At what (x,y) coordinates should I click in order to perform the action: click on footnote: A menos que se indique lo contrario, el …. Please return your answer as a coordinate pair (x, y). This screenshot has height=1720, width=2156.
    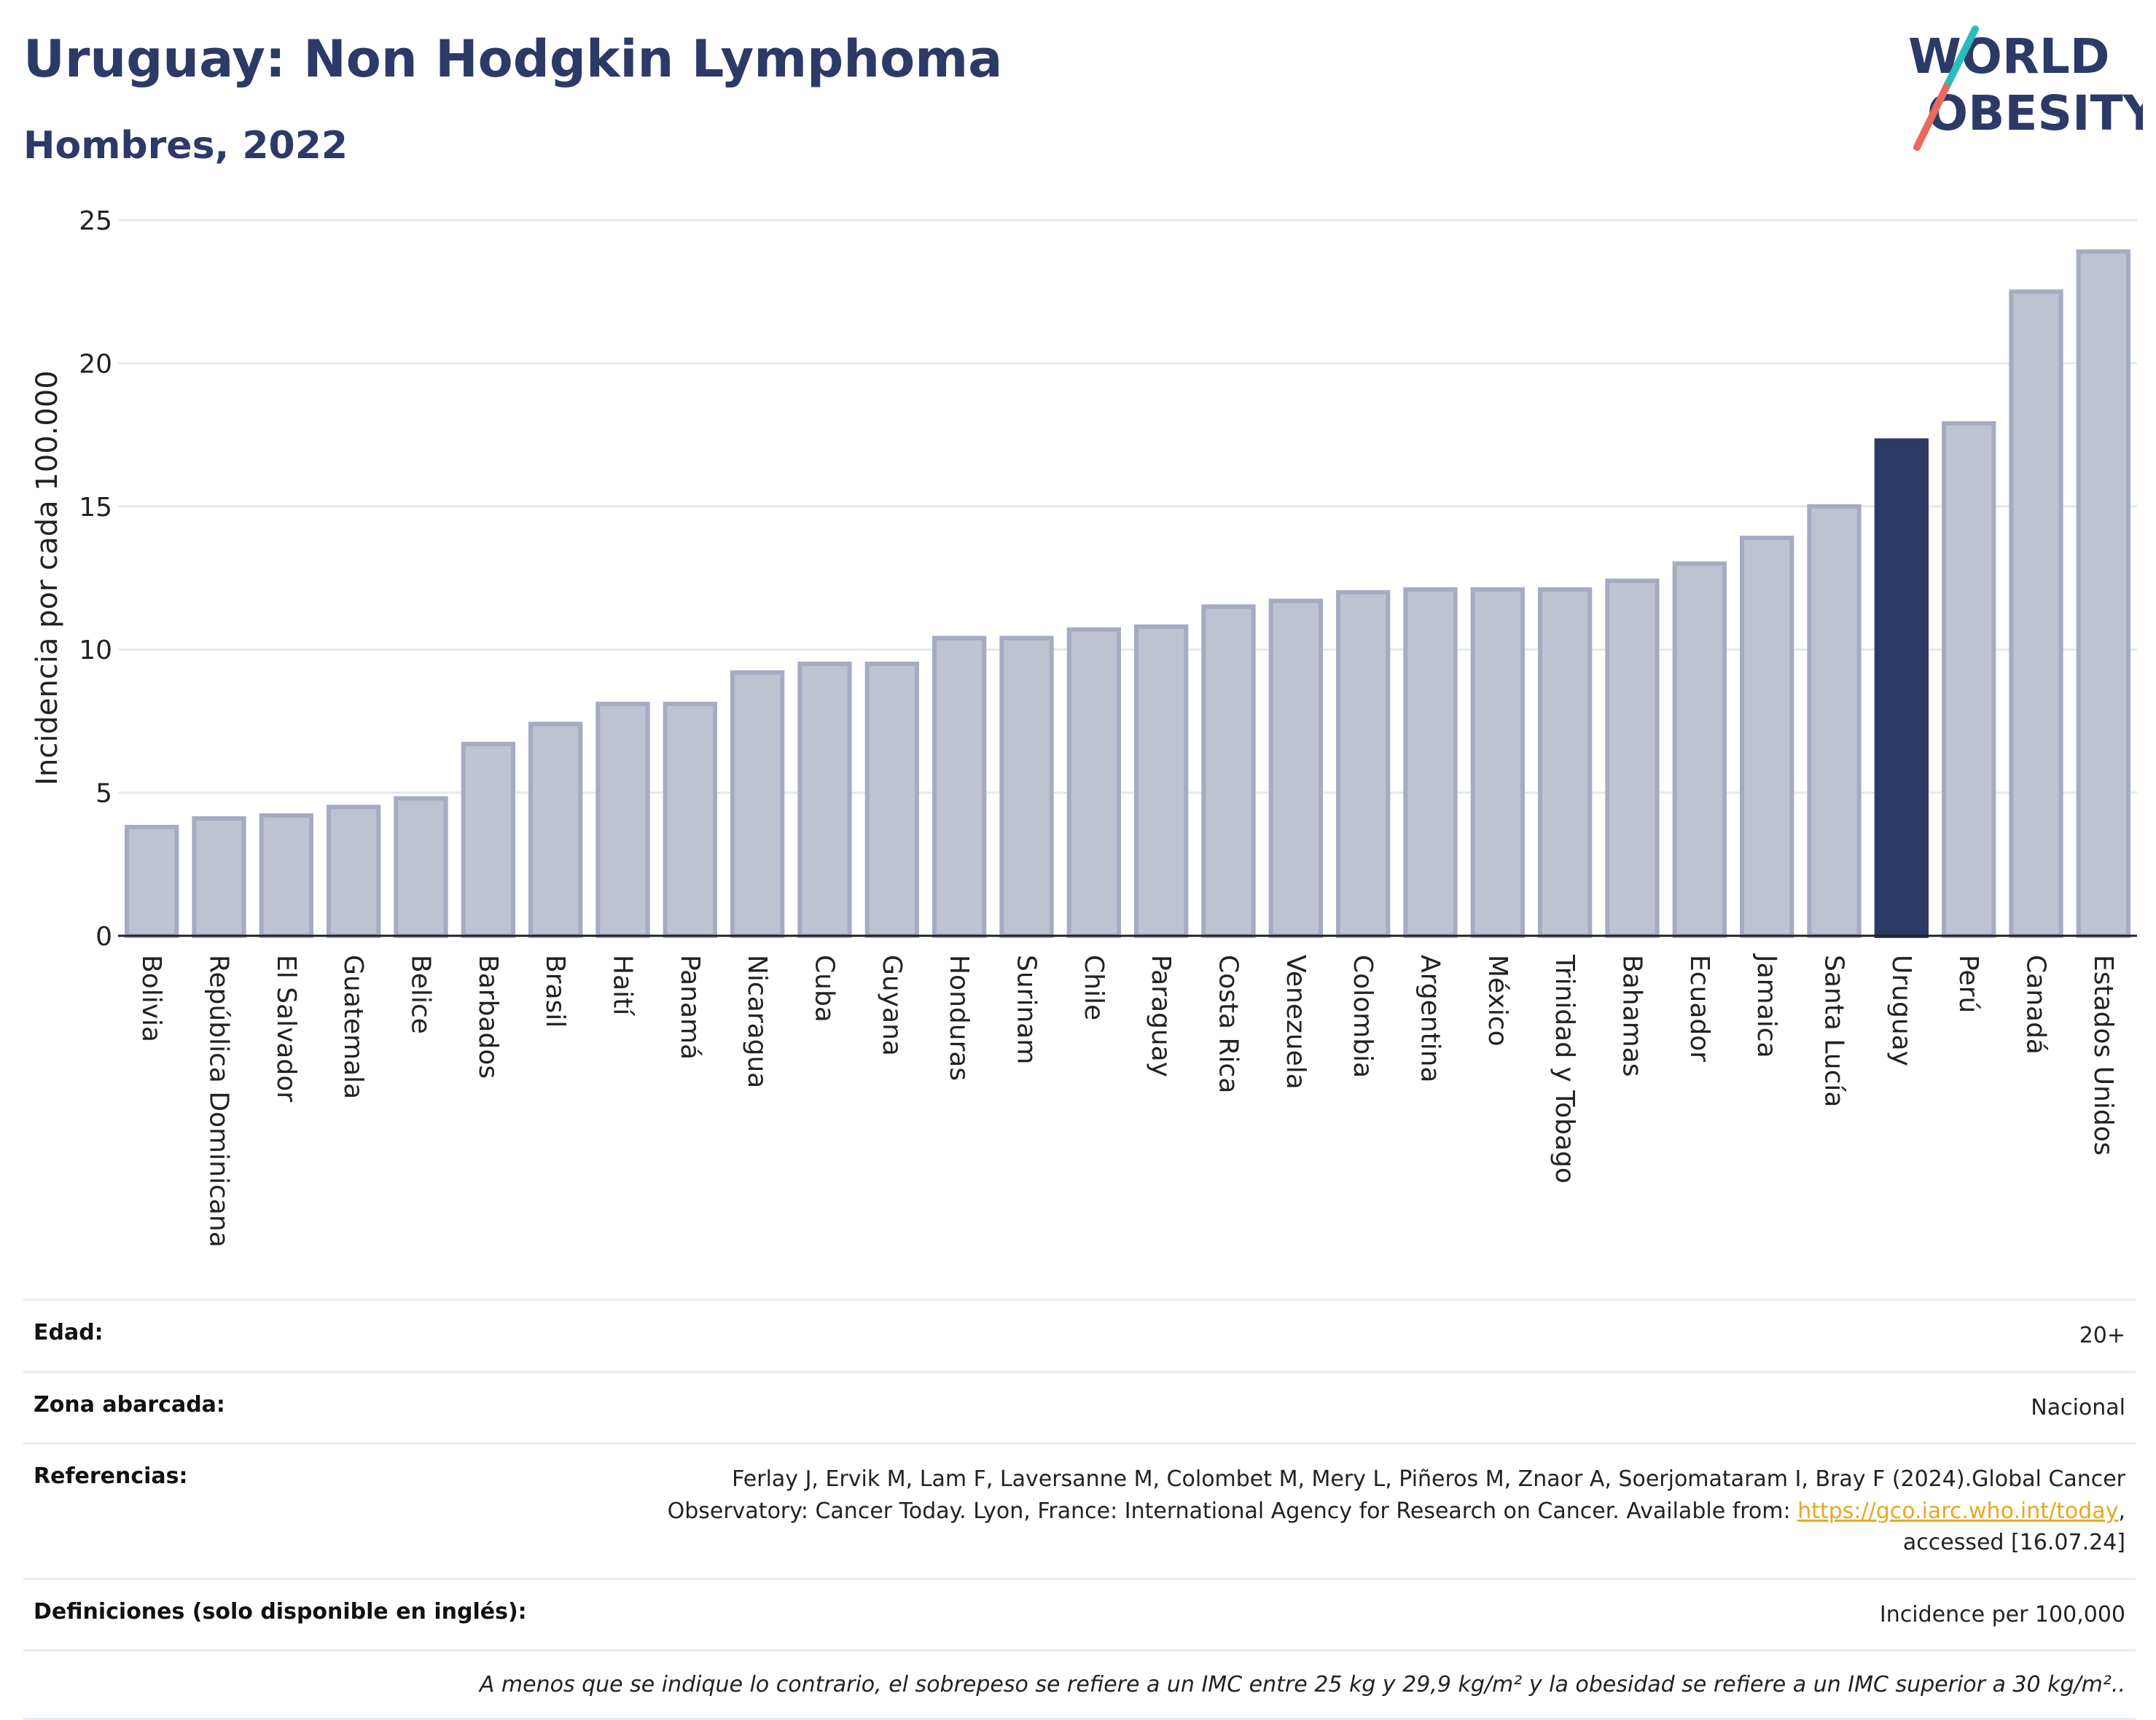
    Looking at the image, I should click on (1079, 1684).